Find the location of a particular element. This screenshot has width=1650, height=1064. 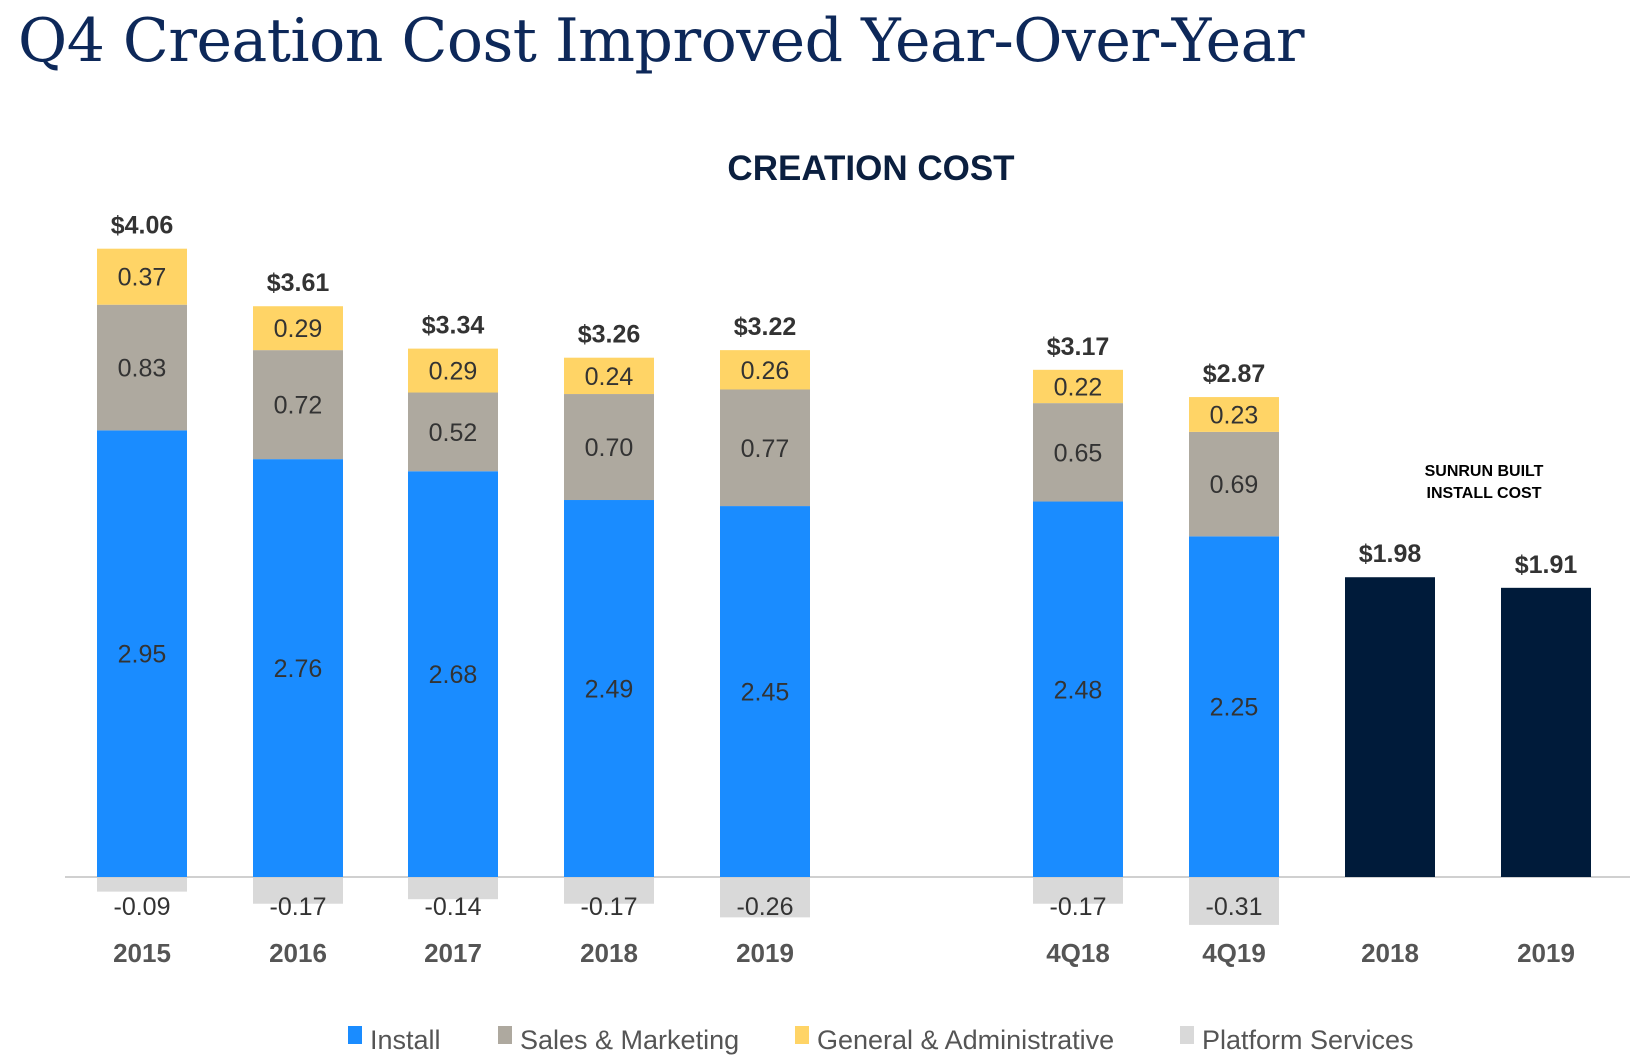

legend-label: General & Administrative is located at coordinates (965, 1040).